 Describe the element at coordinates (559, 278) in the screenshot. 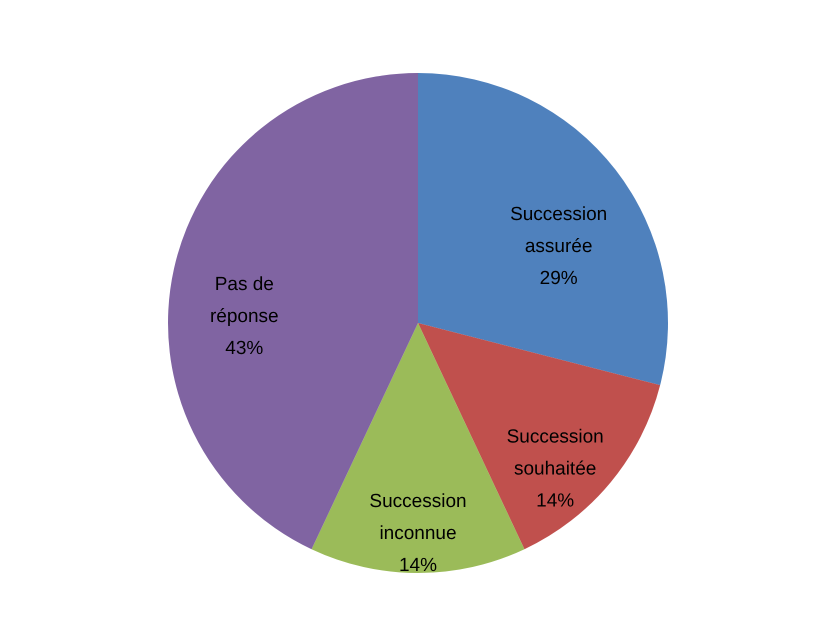

I see `data-label: 29%` at that location.